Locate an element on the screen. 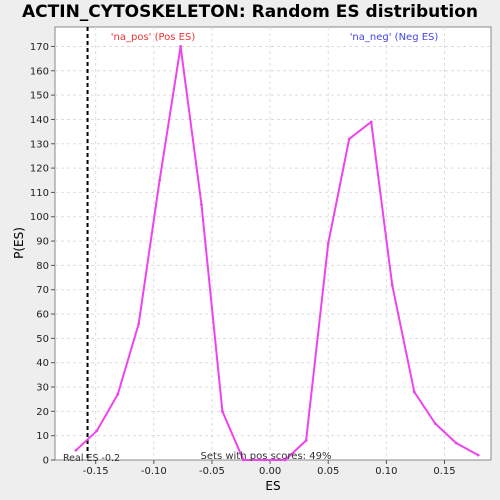 This screenshot has height=500, width=500. pos-es-label: 'na_pos' (Pos ES) is located at coordinates (153, 37).